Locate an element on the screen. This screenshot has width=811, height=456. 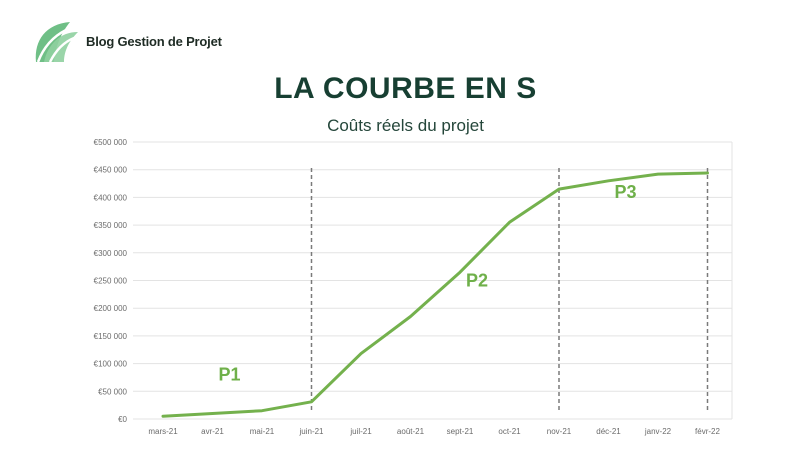
x-tick-label: sept-21 is located at coordinates (460, 431).